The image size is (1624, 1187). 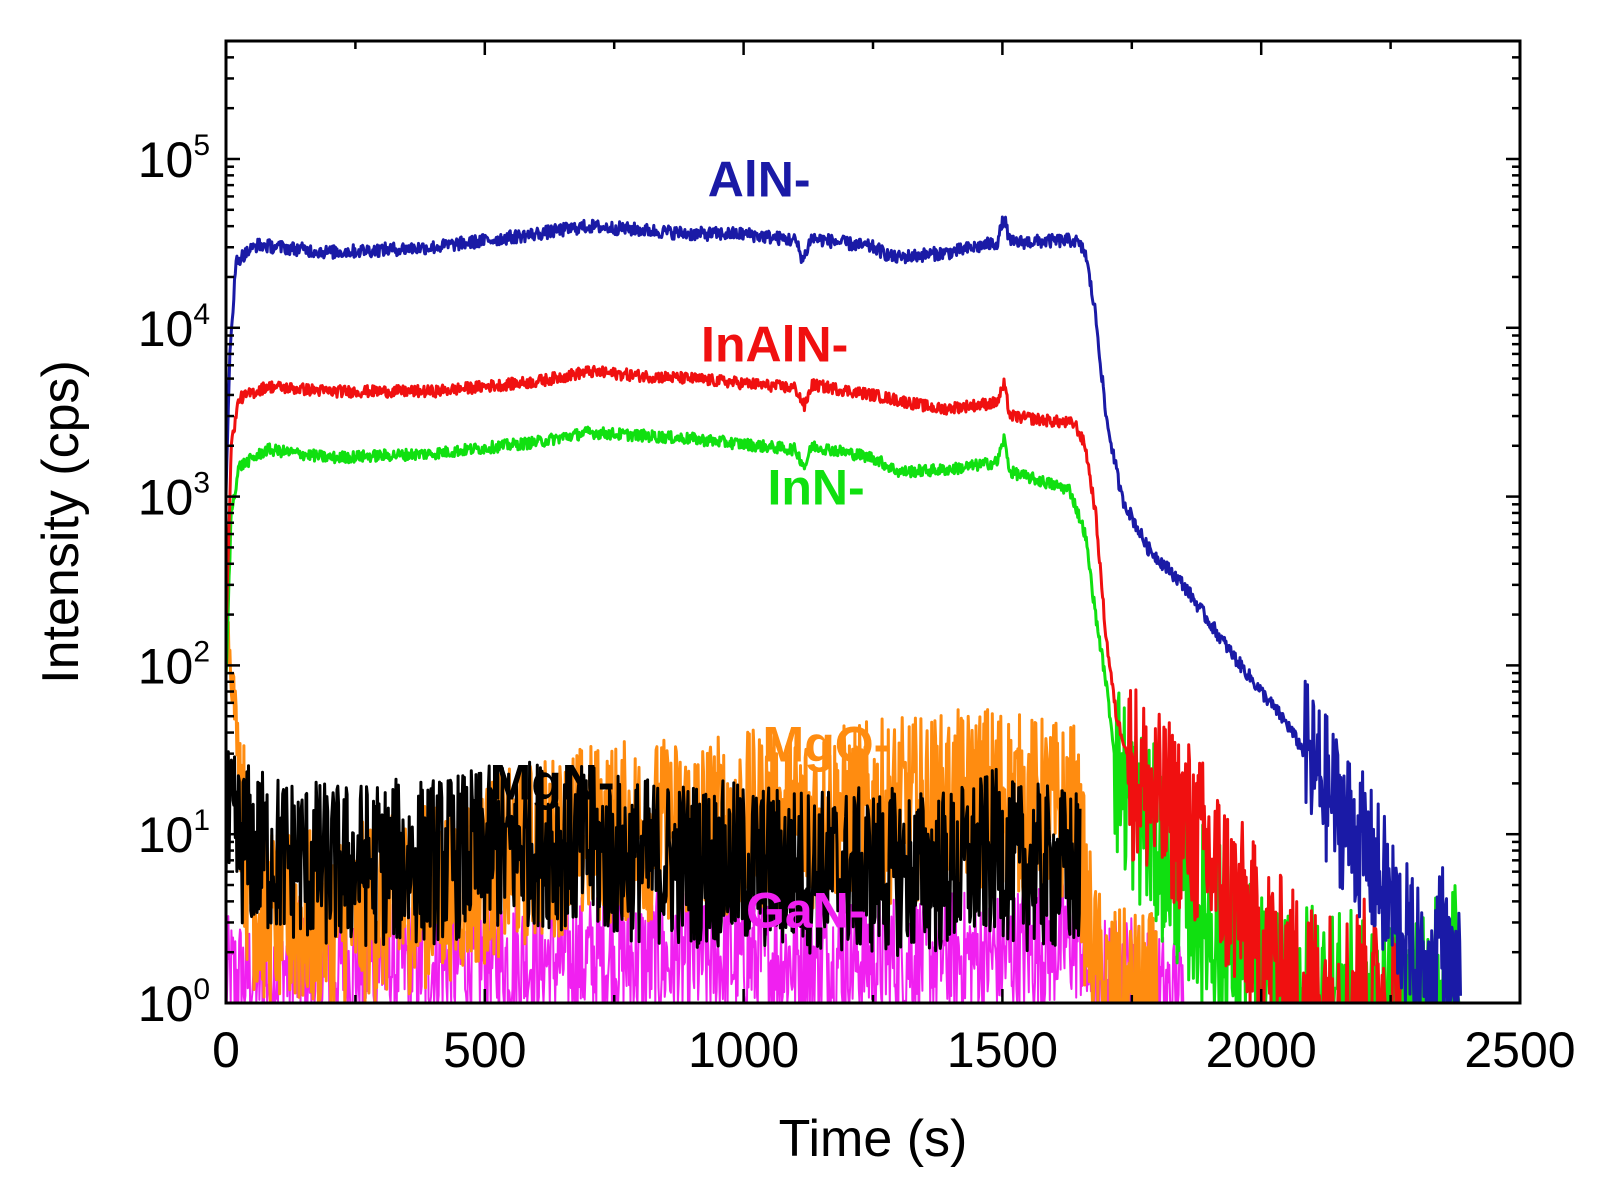 What do you see at coordinates (827, 744) in the screenshot?
I see `series-label-mgo: MgO-` at bounding box center [827, 744].